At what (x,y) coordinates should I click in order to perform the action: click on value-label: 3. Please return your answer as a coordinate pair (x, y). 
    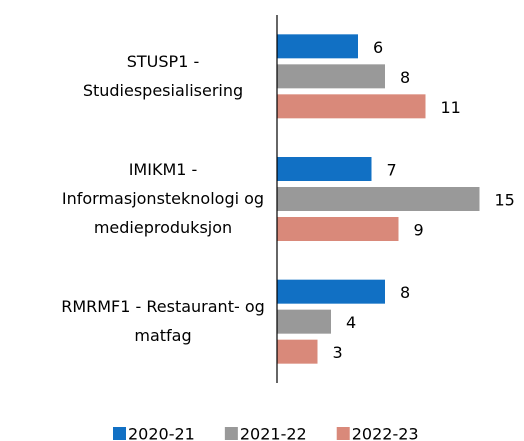
    Looking at the image, I should click on (338, 352).